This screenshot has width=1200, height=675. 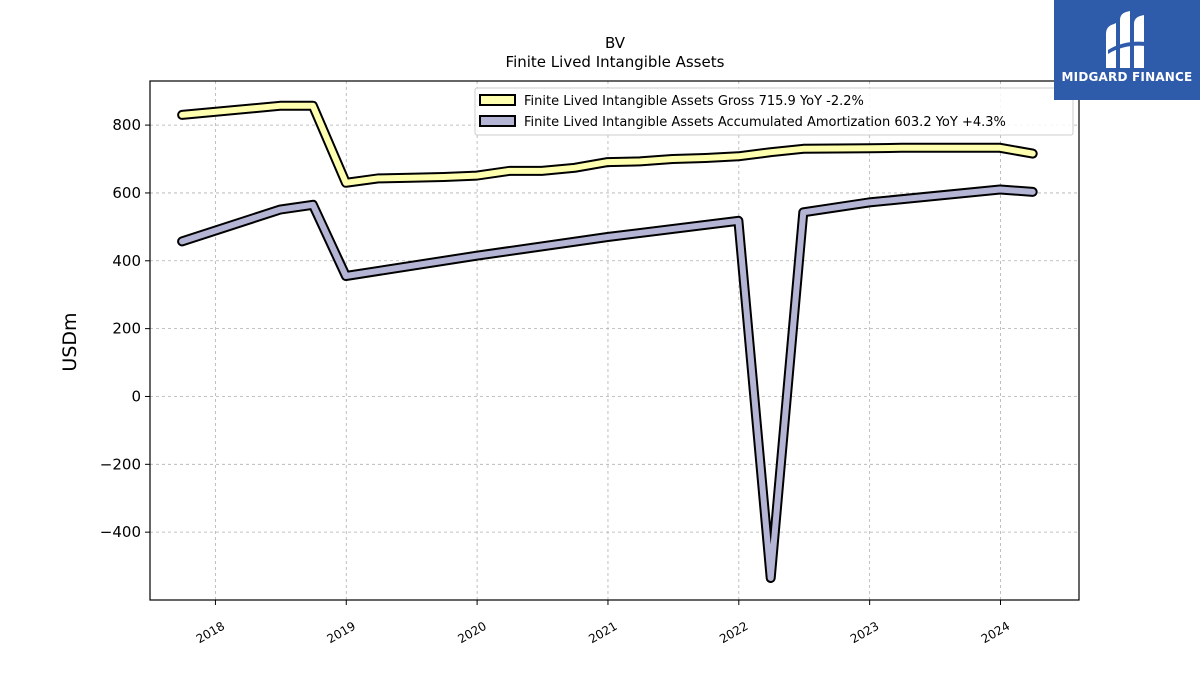 I want to click on y-axis-label: USDm, so click(x=70, y=341).